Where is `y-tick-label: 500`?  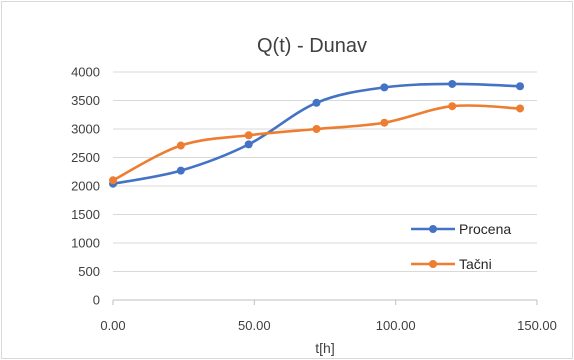
y-tick-label: 500 is located at coordinates (89, 271).